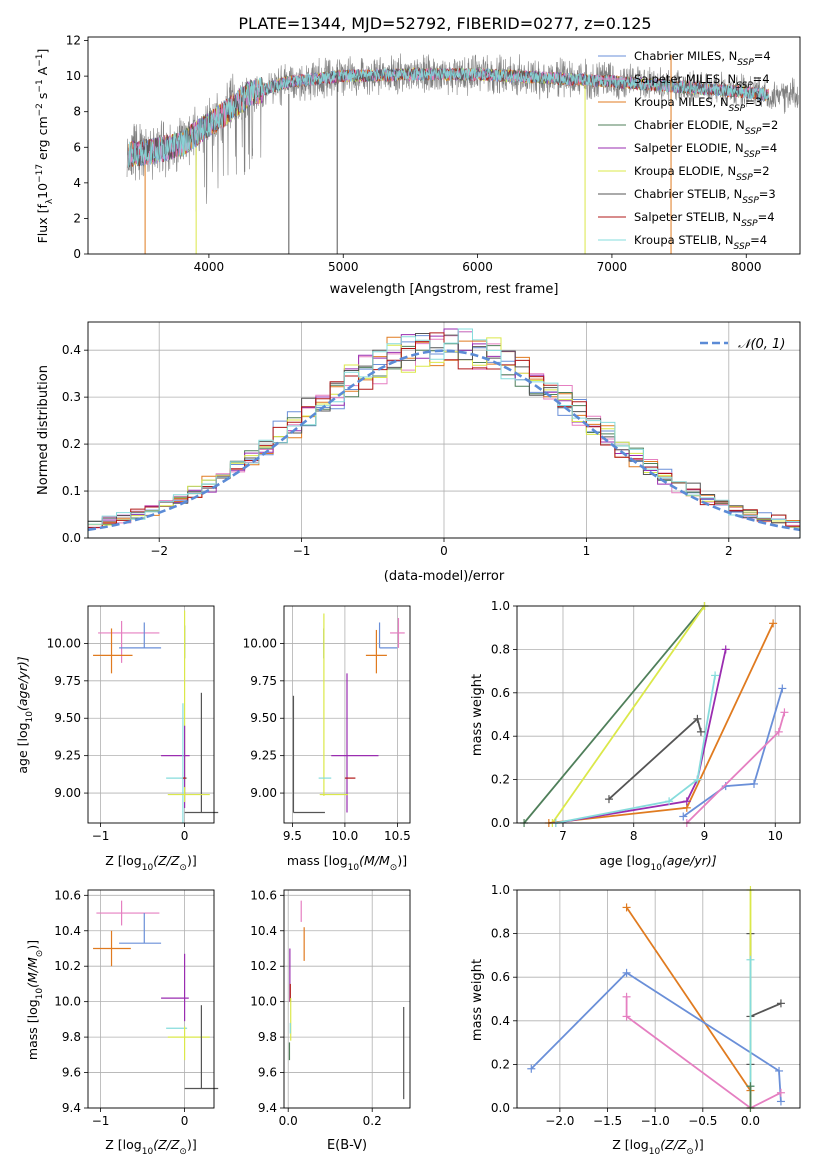 This screenshot has width=819, height=1170. Describe the element at coordinates (50, 201) in the screenshot. I see `label-part: λ` at that location.